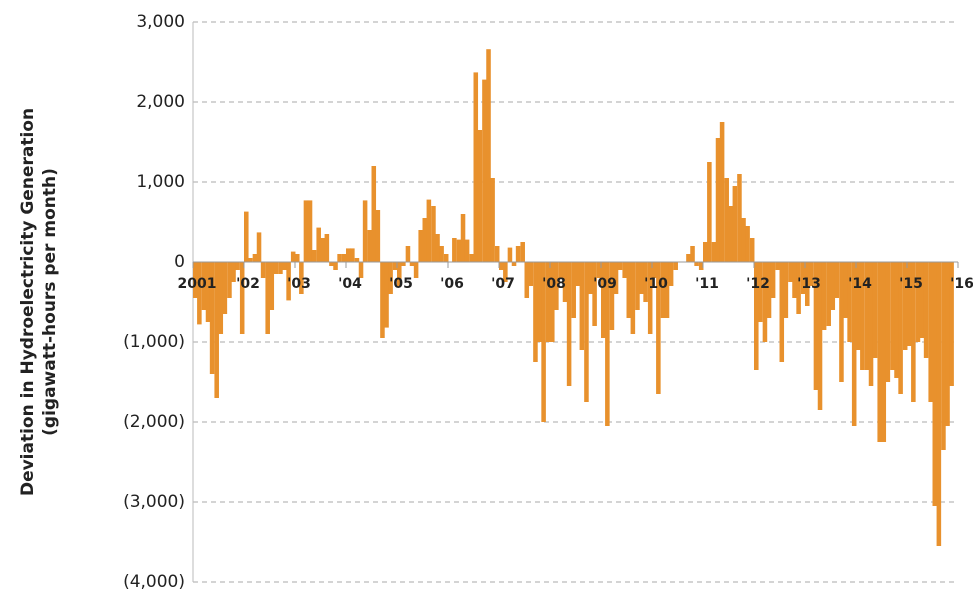  What do you see at coordinates (656, 284) in the screenshot?
I see `x-tick-label: '10` at bounding box center [656, 284].